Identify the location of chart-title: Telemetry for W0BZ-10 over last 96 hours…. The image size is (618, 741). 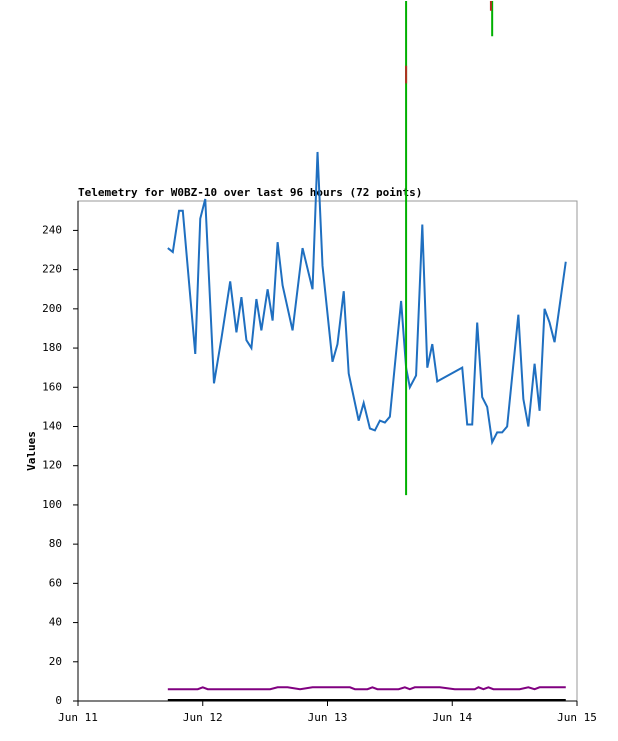
(250, 192).